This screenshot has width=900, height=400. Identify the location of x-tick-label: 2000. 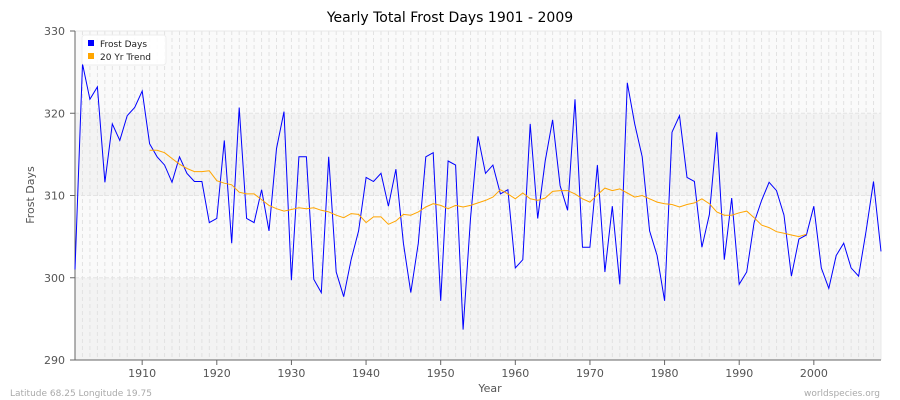
(814, 373).